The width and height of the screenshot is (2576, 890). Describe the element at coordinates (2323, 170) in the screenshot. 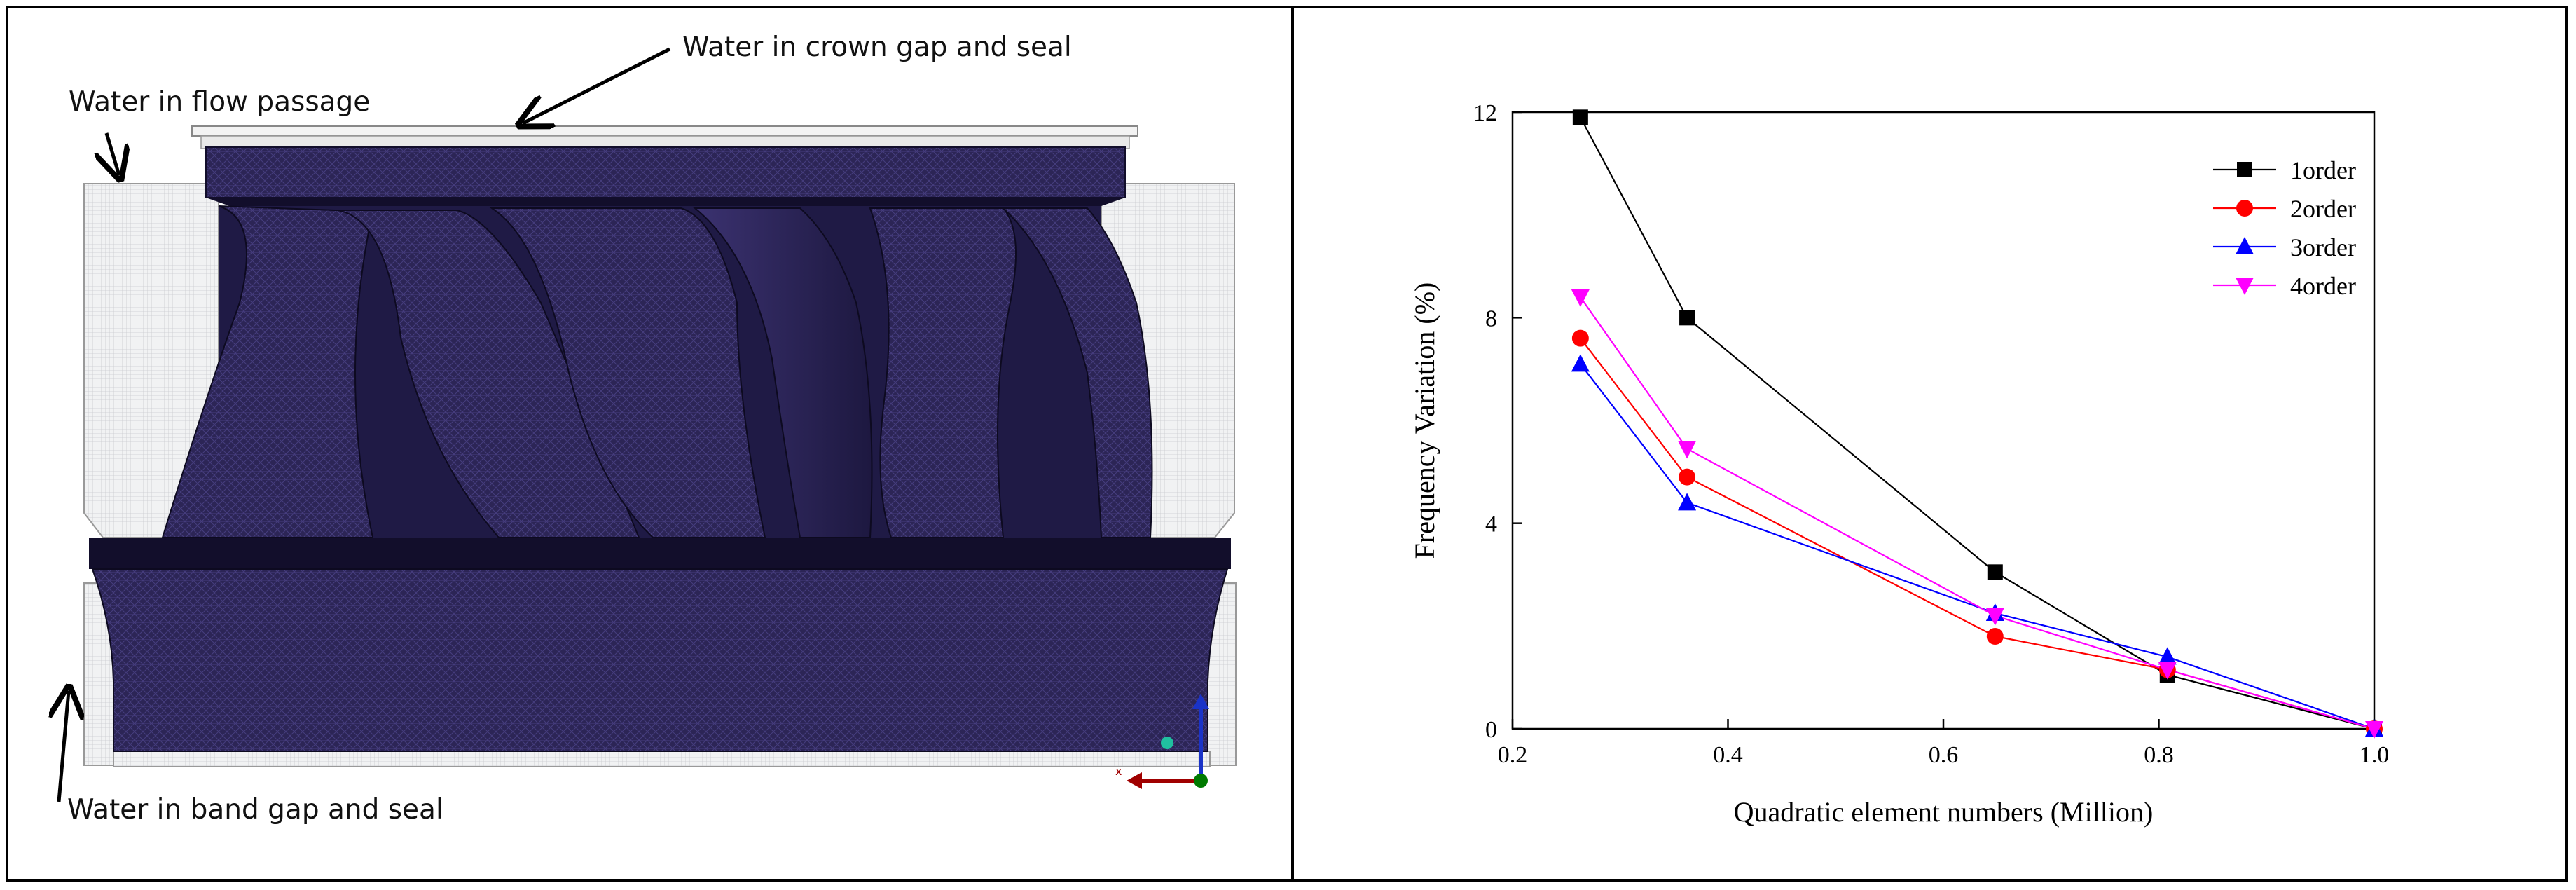

I see `legend-label-1order: 1order` at that location.